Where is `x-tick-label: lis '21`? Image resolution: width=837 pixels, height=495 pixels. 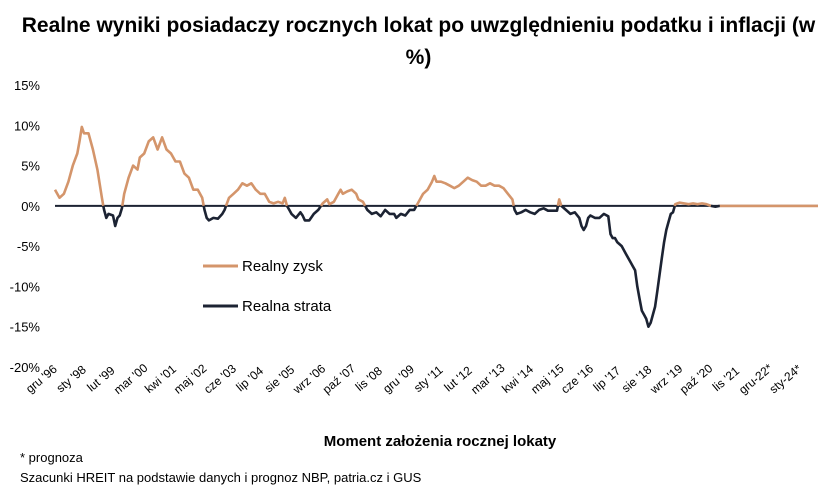
x-tick-label: lis '21 is located at coordinates (726, 379).